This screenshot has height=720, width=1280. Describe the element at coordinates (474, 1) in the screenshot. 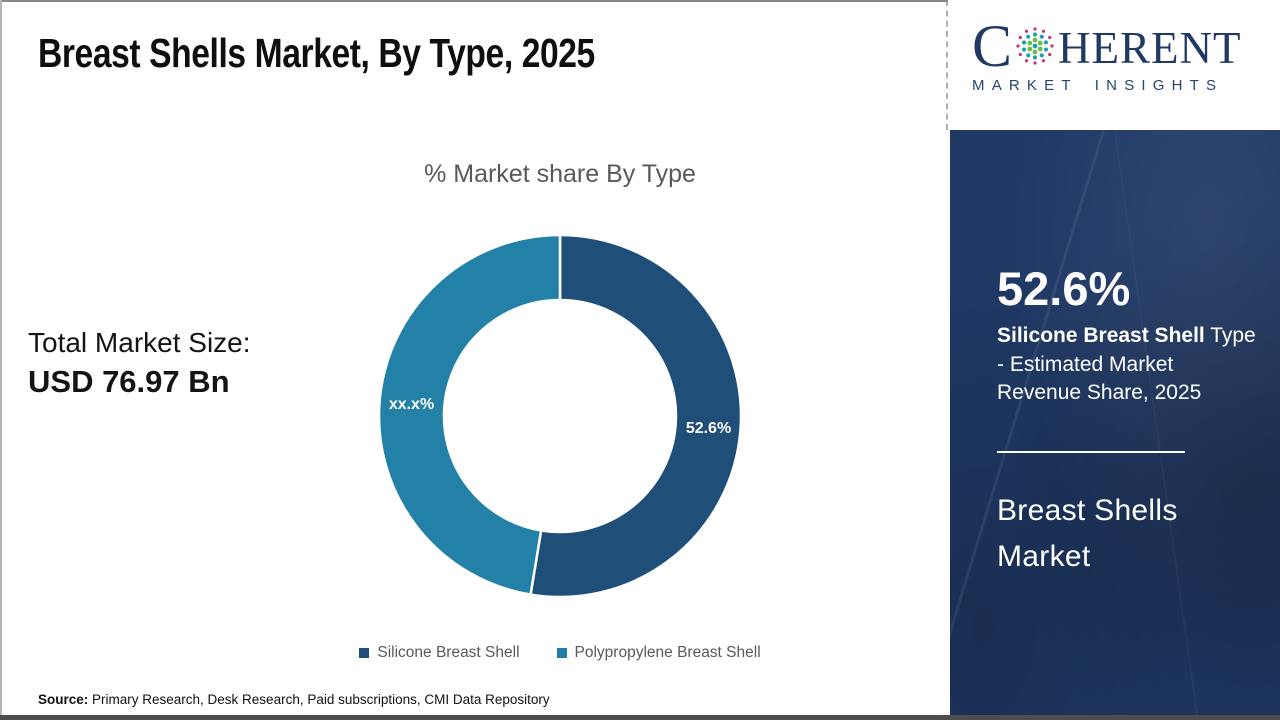

I see `top-edge-rule` at that location.